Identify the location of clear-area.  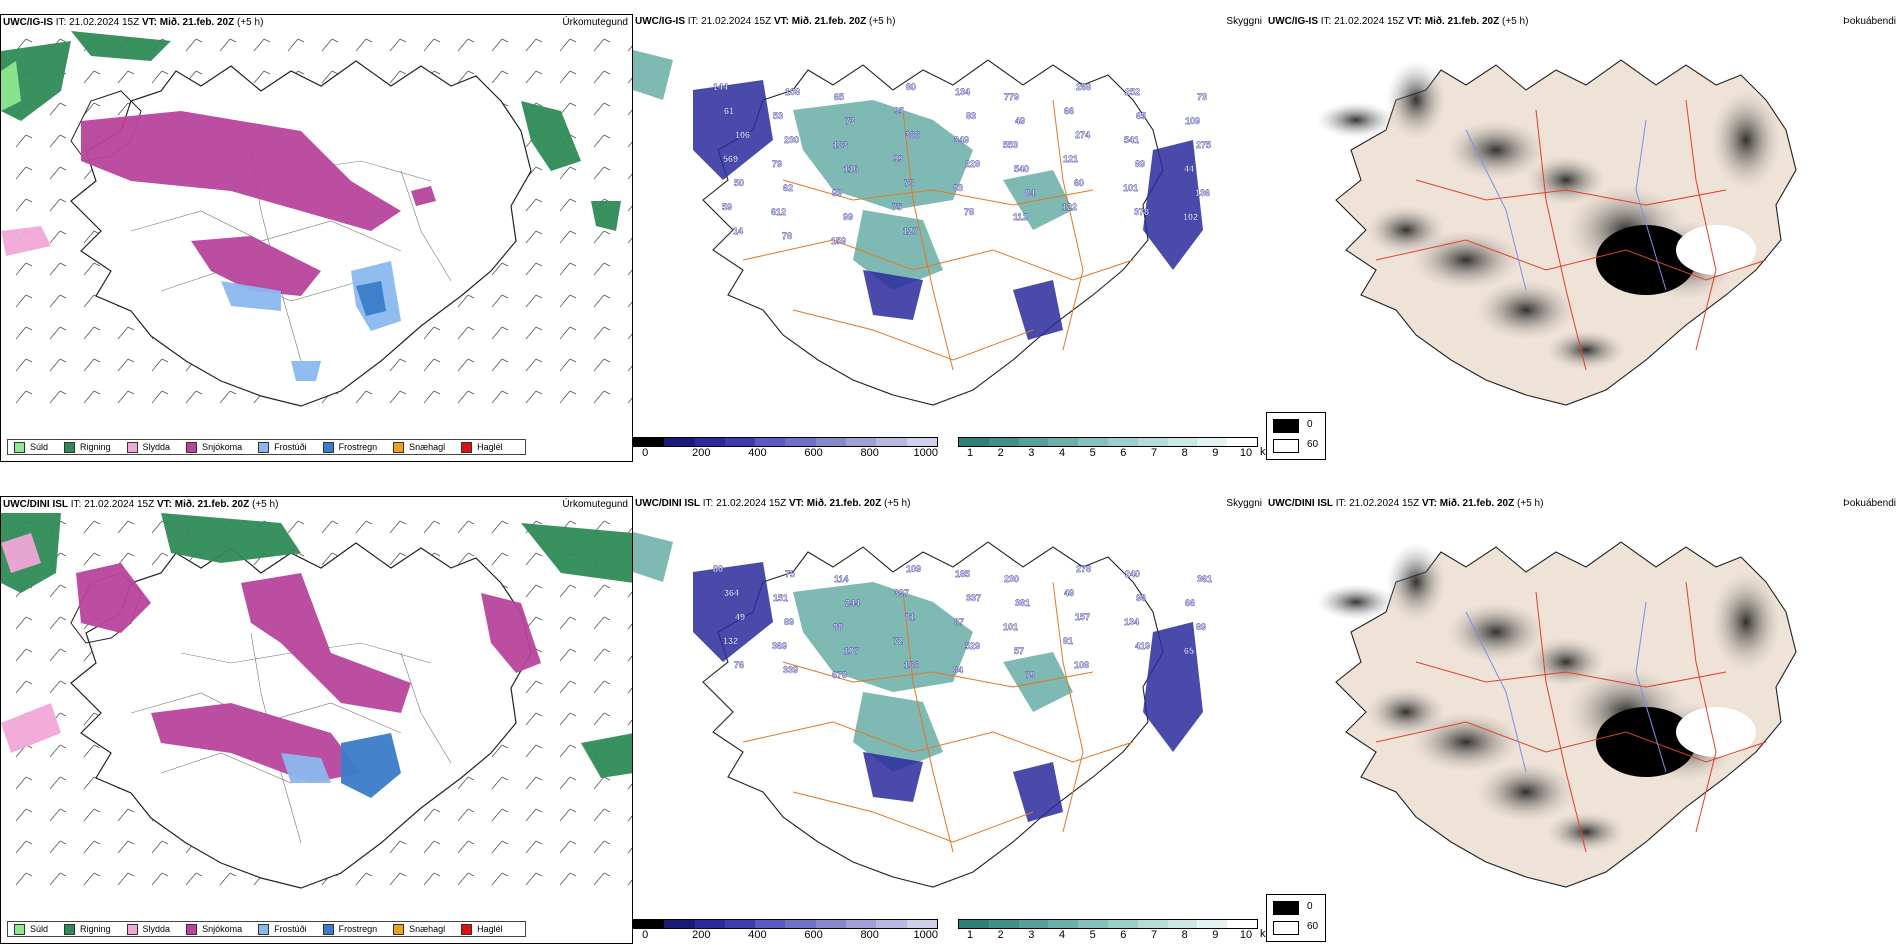
(1716, 250).